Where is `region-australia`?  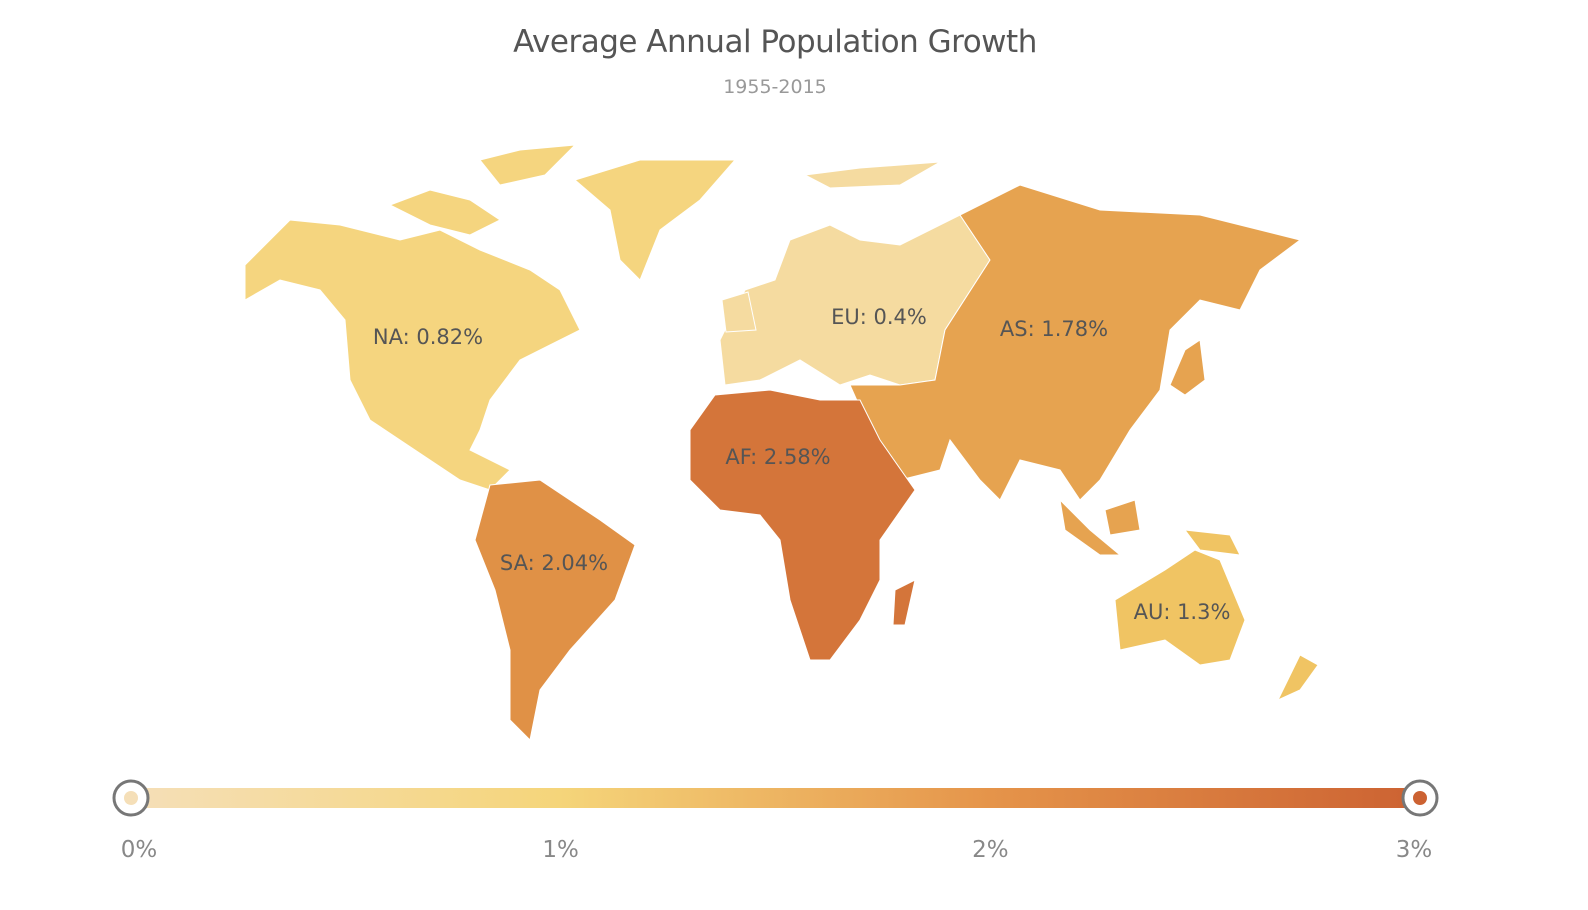
region-australia is located at coordinates (1216, 615).